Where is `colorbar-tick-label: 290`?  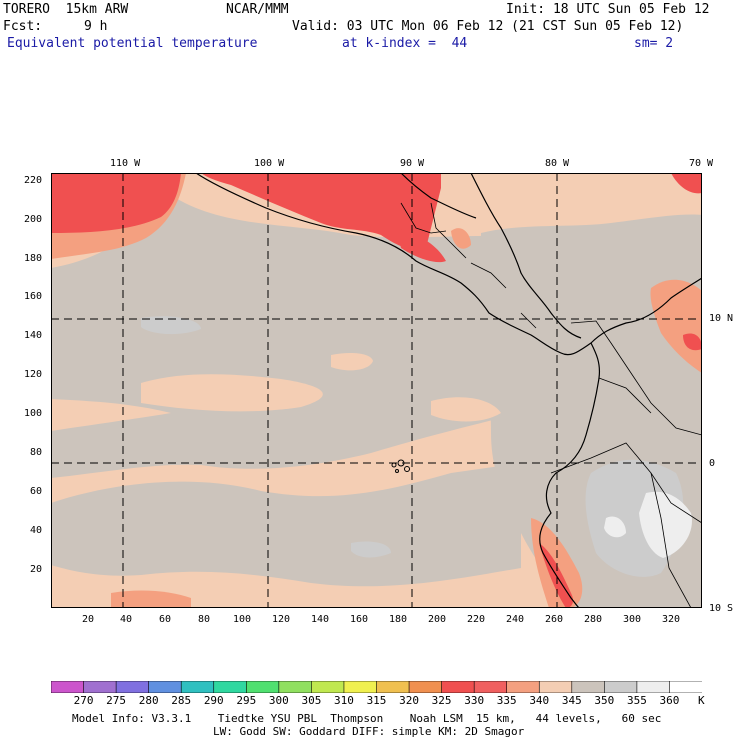 colorbar-tick-label: 290 is located at coordinates (213, 700).